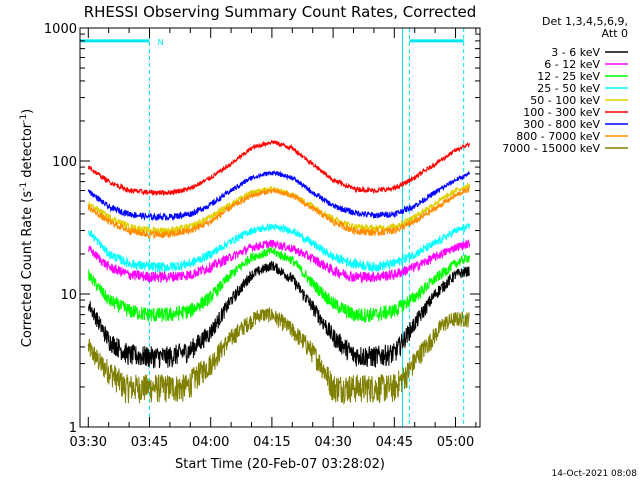 The image size is (640, 480). I want to click on x-tick-label: 04:45, so click(394, 442).